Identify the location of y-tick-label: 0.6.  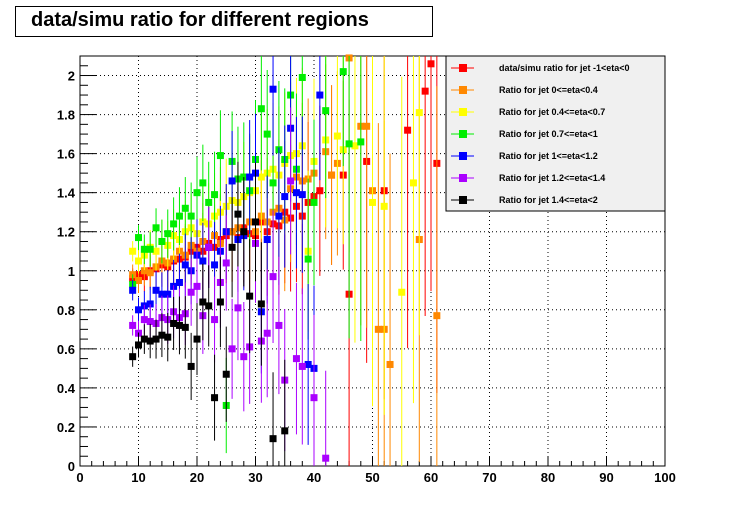
(66, 349).